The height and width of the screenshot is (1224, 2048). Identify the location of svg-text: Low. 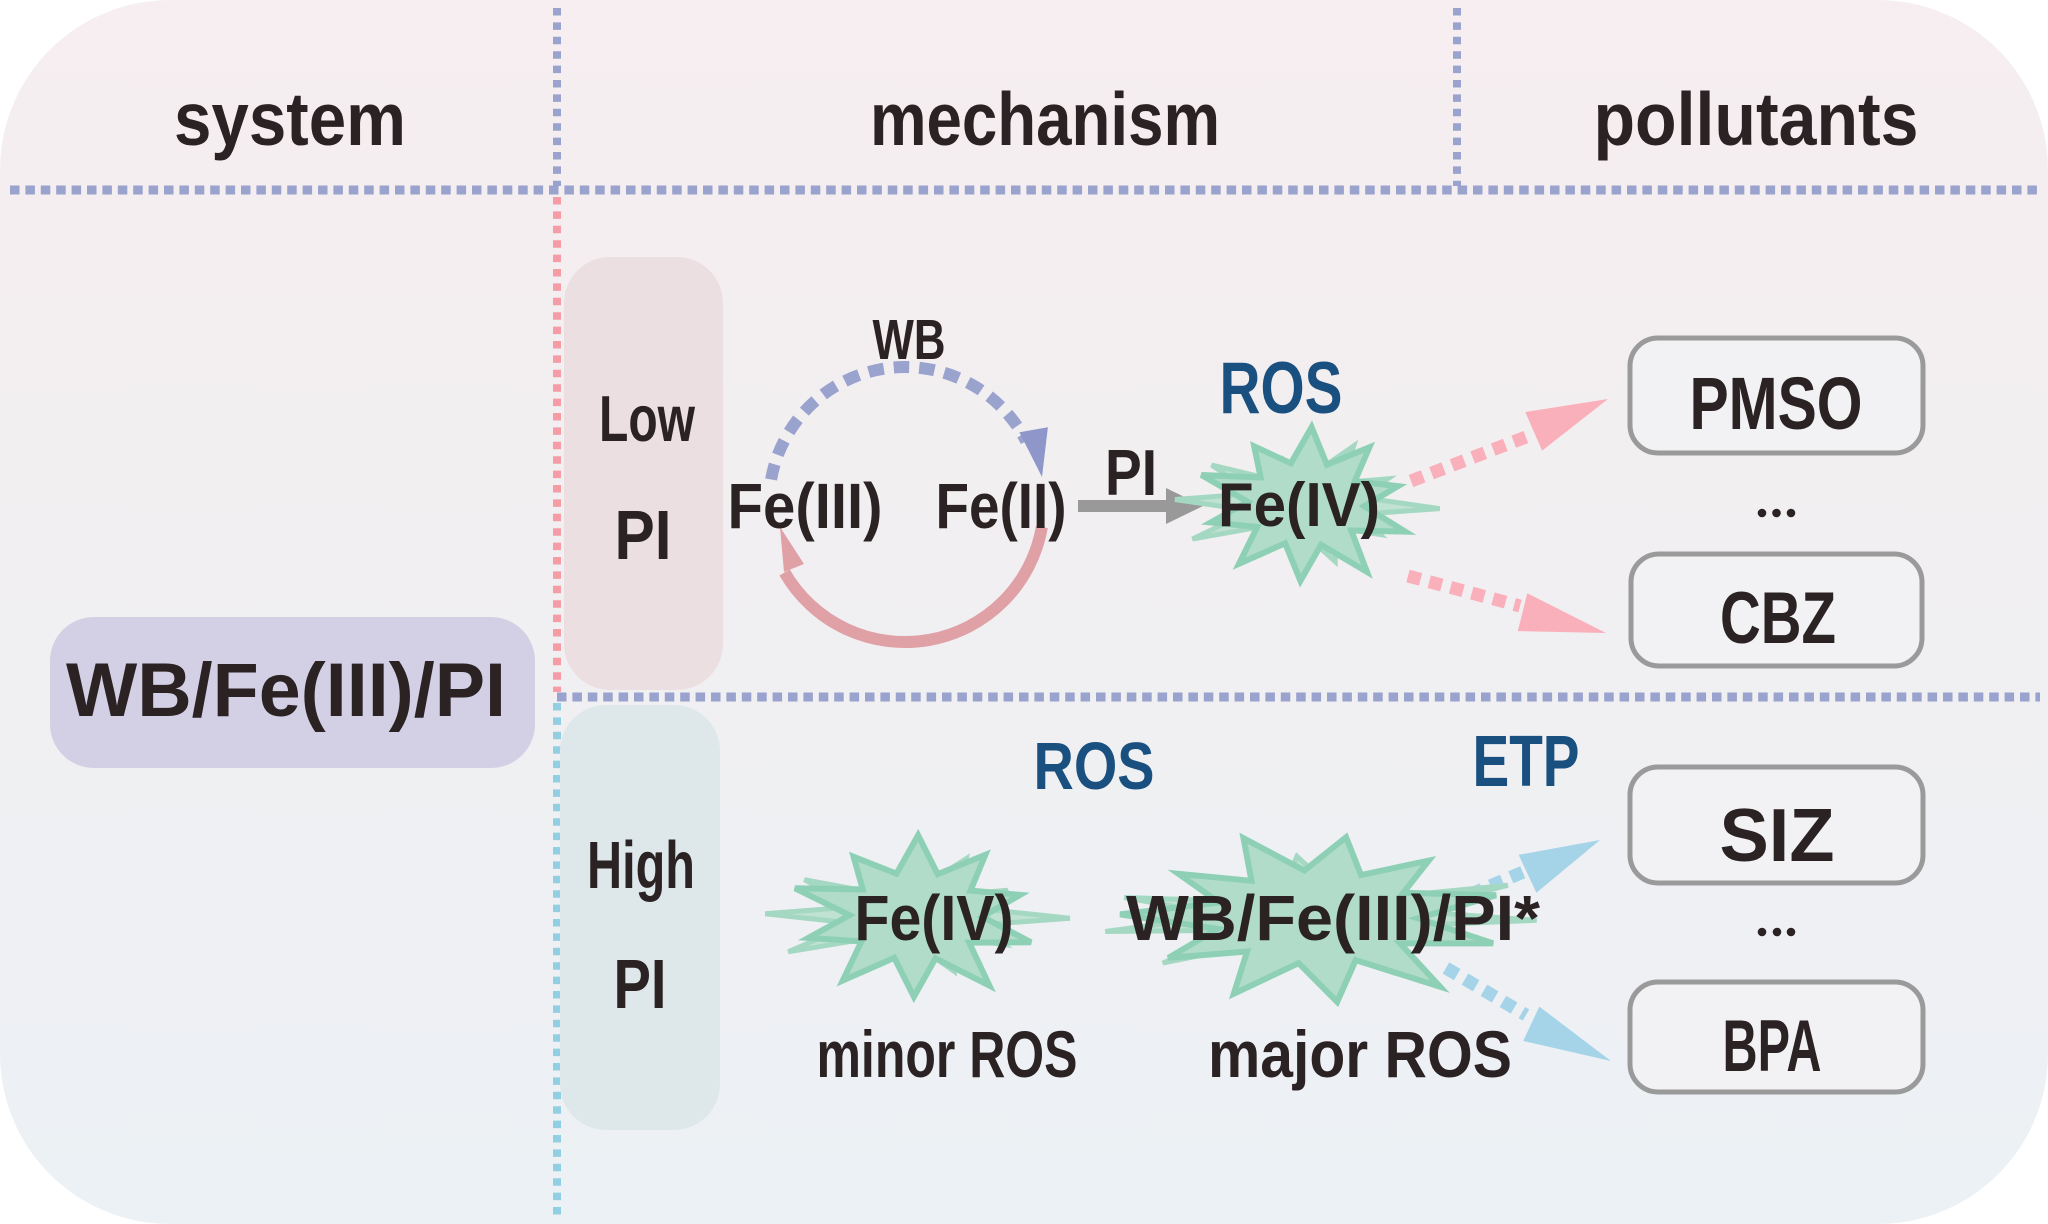
(647, 418).